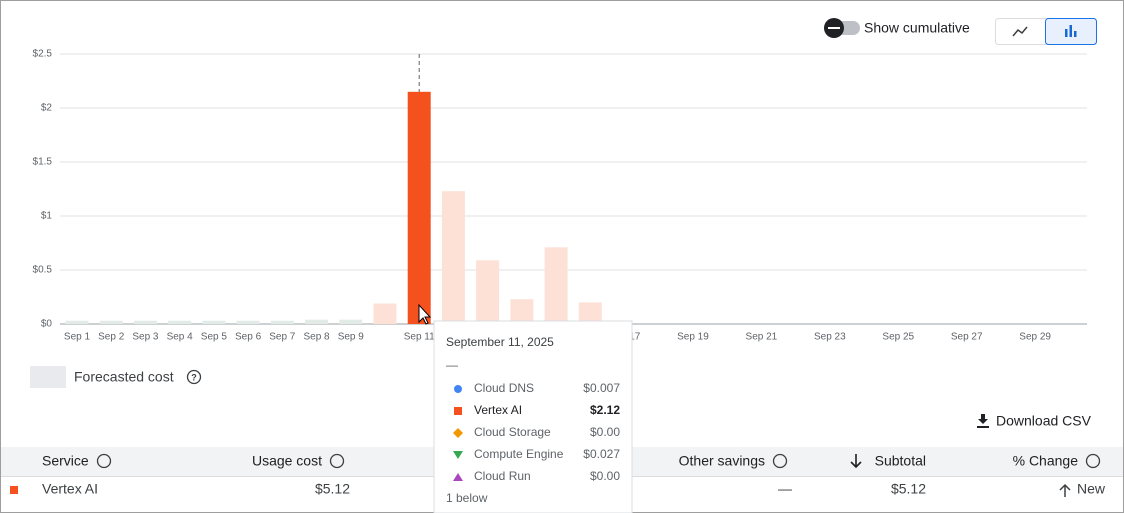  I want to click on x-tick-label: Sep 6, so click(248, 337).